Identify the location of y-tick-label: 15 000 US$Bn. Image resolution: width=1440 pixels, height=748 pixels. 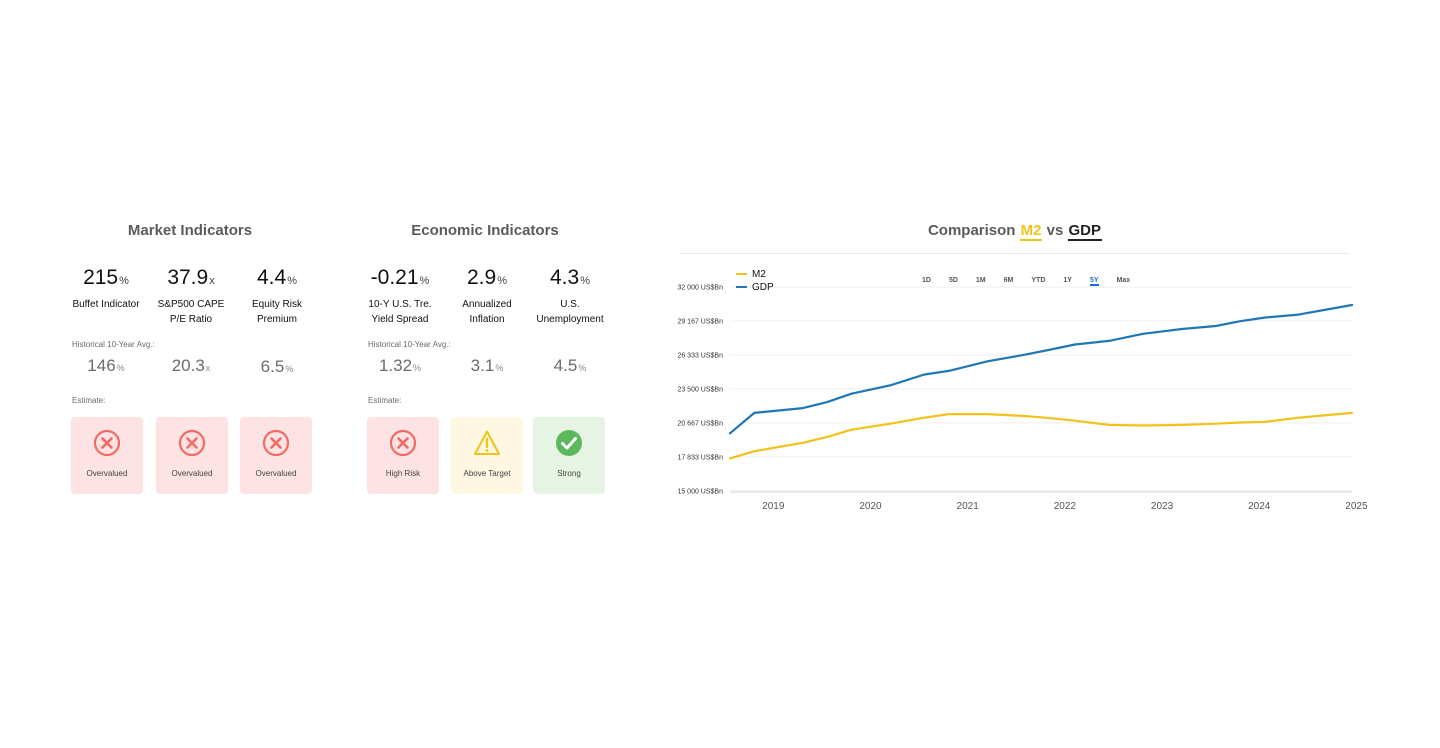
(700, 491).